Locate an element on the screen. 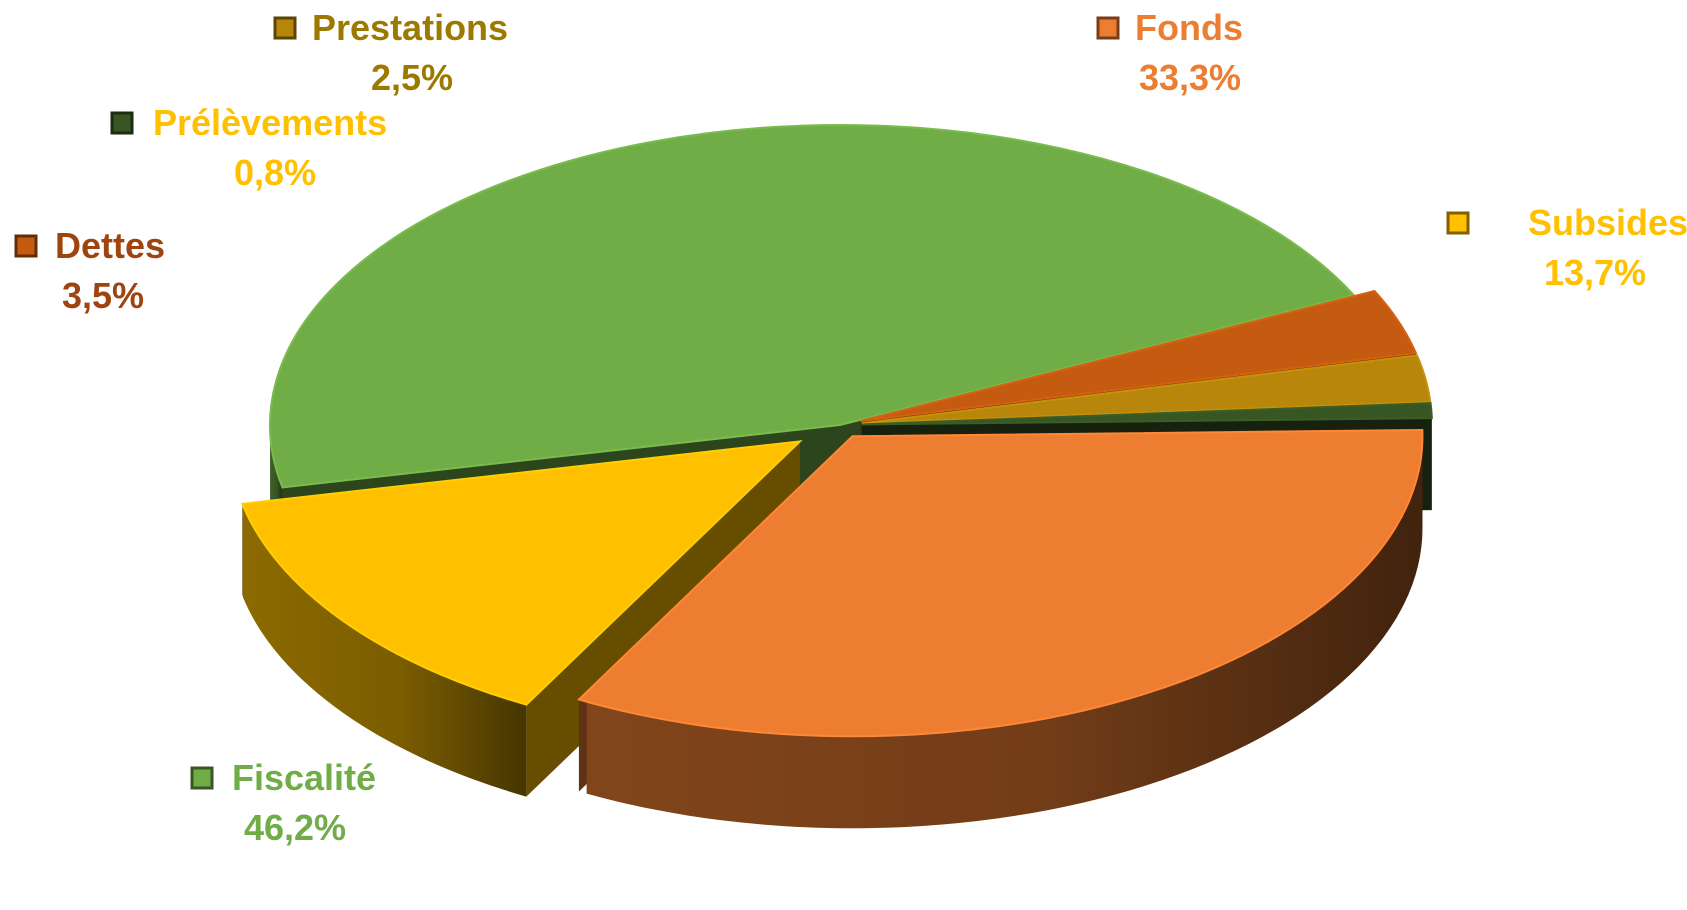  slice-value-subsides: 13,7% is located at coordinates (1595, 272).